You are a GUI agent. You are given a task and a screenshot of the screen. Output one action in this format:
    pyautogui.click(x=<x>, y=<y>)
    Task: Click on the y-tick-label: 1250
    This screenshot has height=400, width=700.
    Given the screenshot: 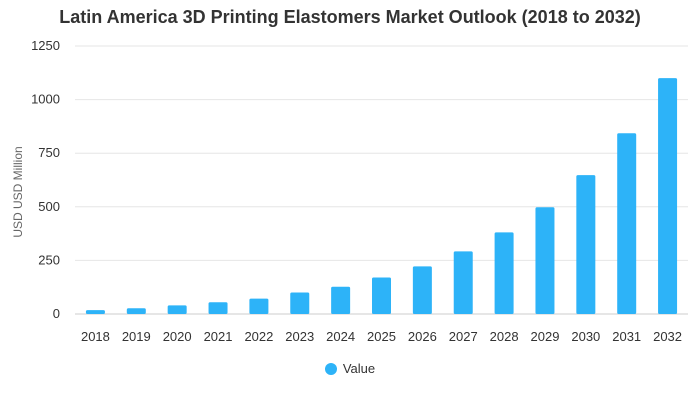 What is the action you would take?
    pyautogui.click(x=45, y=45)
    